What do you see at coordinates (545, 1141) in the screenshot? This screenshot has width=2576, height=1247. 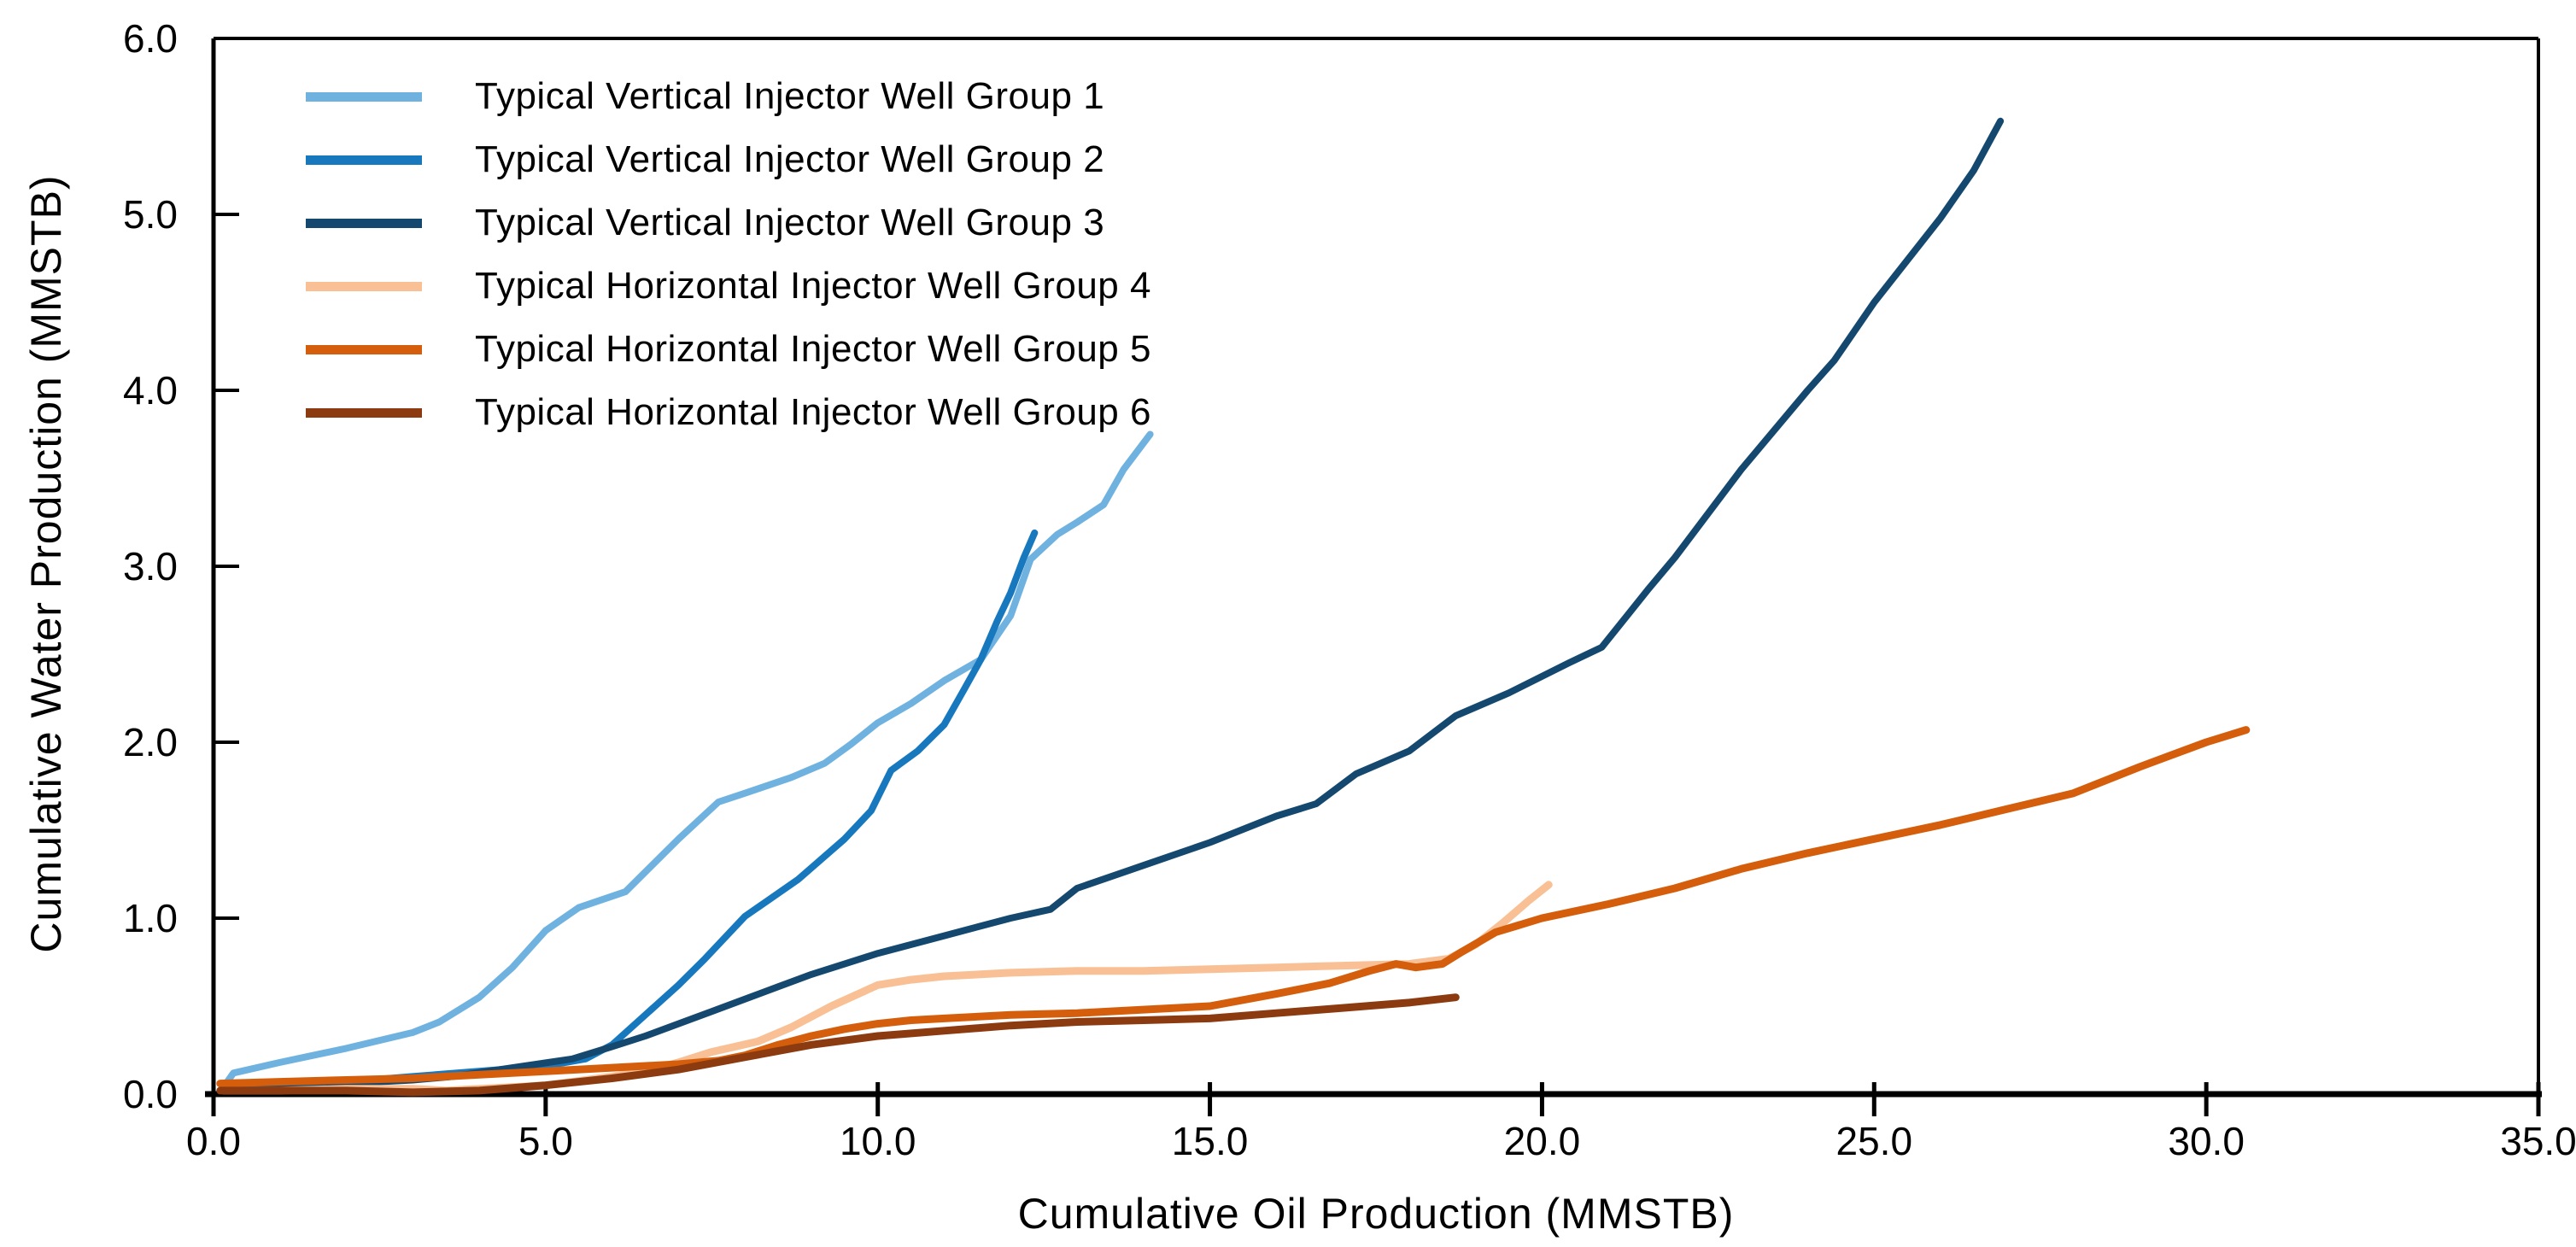 I see `x-tick-label: 5.0` at bounding box center [545, 1141].